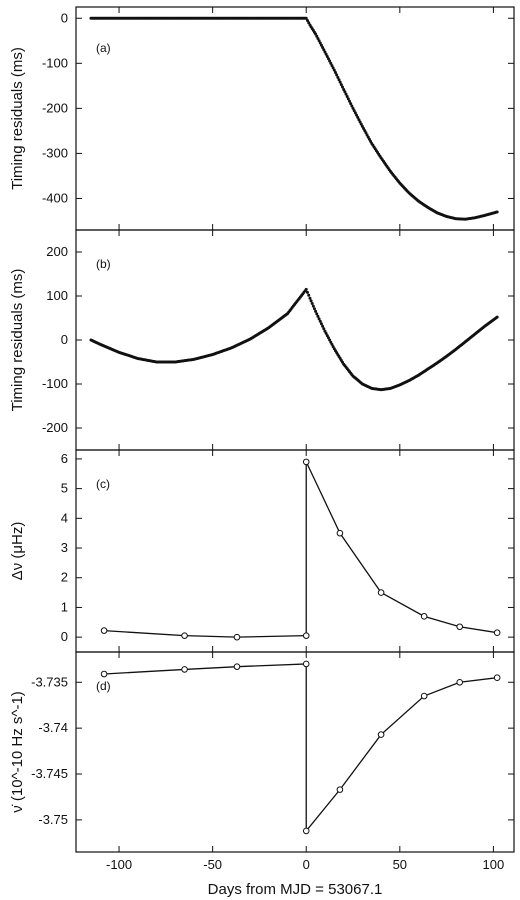 The height and width of the screenshot is (900, 520). I want to click on y-tick-label: 1, so click(64, 606).